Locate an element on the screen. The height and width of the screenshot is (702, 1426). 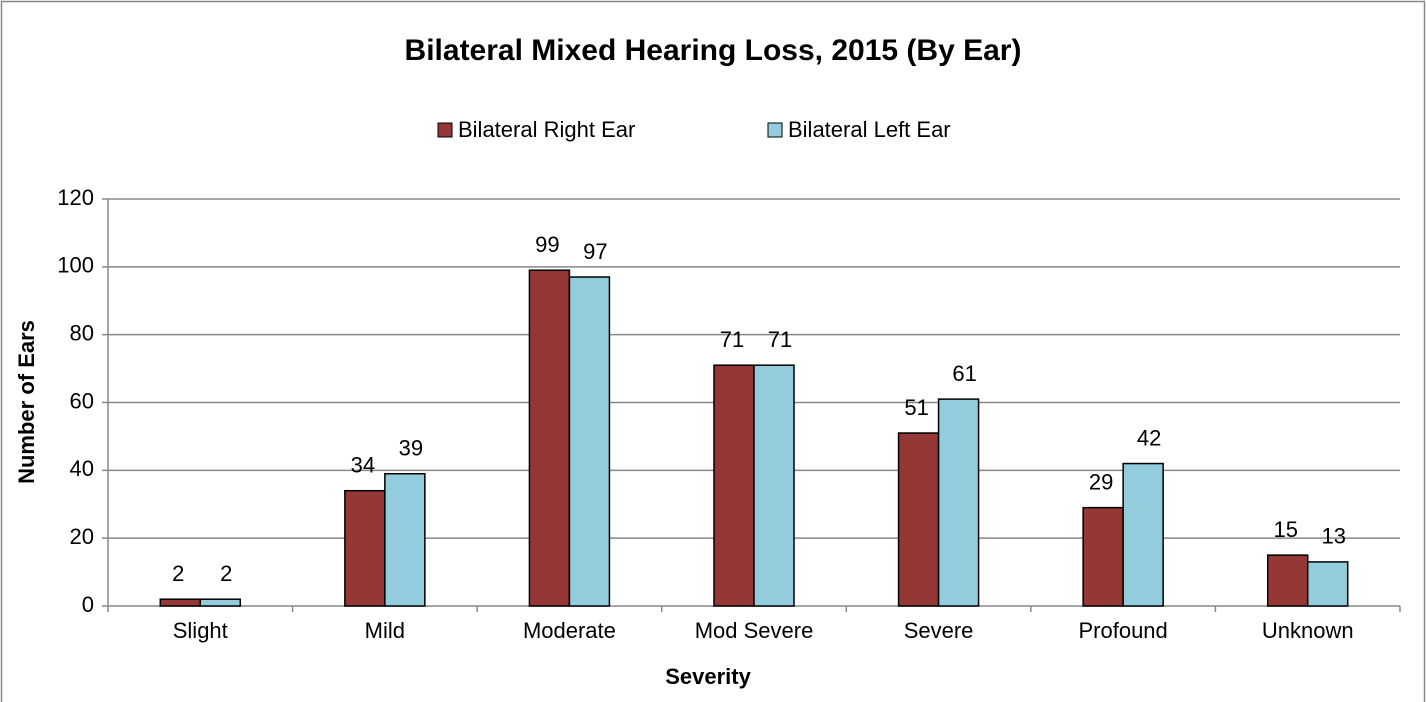
data-label: 34 is located at coordinates (363, 464).